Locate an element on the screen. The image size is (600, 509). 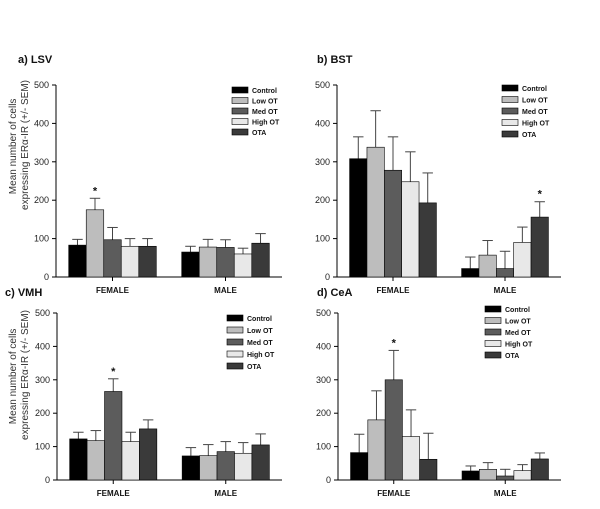
chart-title: a) LSV is located at coordinates (35, 60).